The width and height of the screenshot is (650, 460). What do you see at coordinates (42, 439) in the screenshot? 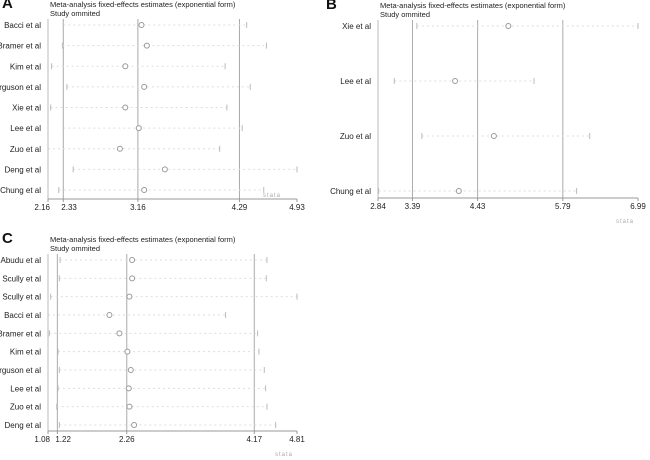
I see `x-tick-label: 1.08` at bounding box center [42, 439].